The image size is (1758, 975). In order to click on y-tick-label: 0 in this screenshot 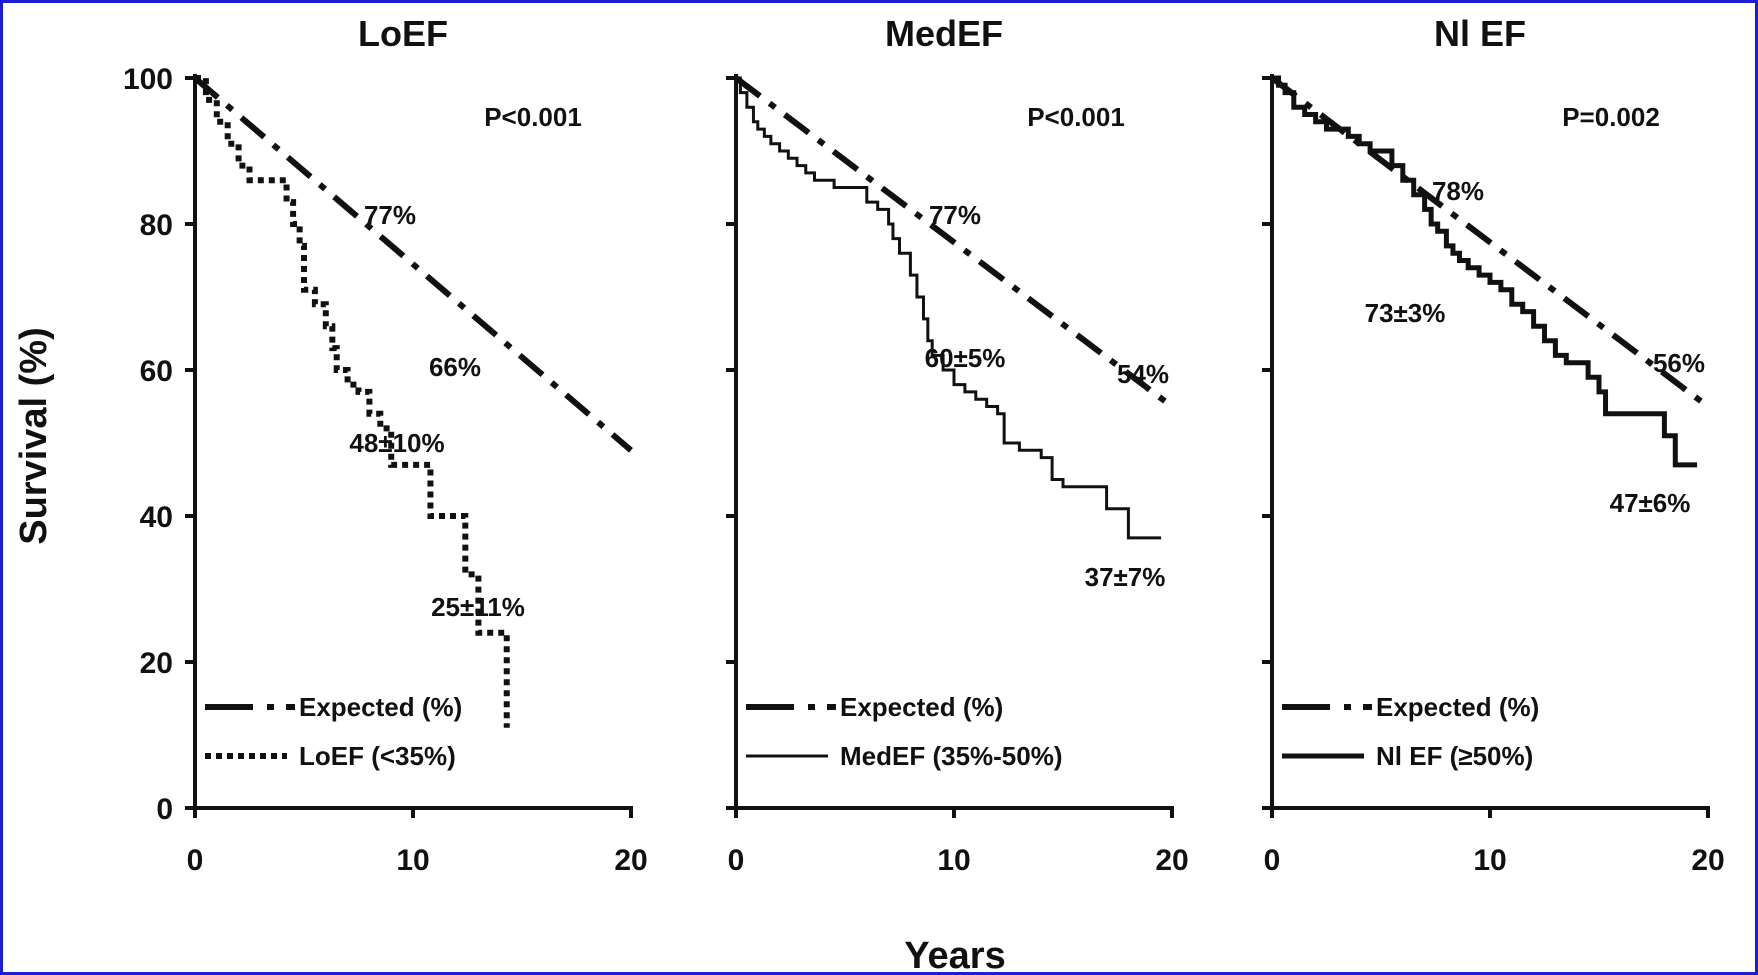, I will do `click(164, 809)`.